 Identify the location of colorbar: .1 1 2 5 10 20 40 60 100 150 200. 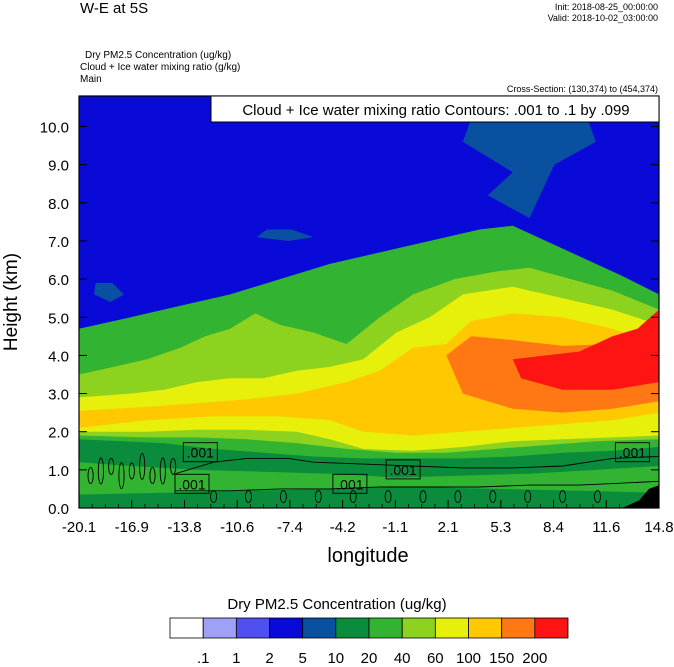
(369, 642).